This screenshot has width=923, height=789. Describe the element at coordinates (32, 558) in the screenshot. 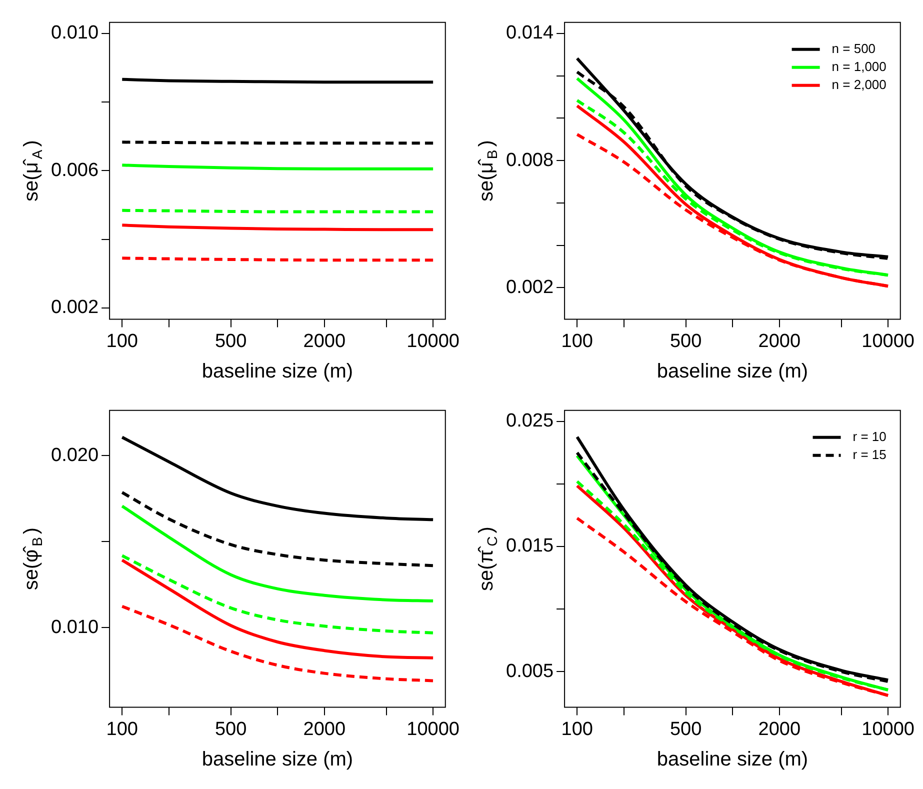

I see `y-axis-title: se(φ̂B)` at that location.